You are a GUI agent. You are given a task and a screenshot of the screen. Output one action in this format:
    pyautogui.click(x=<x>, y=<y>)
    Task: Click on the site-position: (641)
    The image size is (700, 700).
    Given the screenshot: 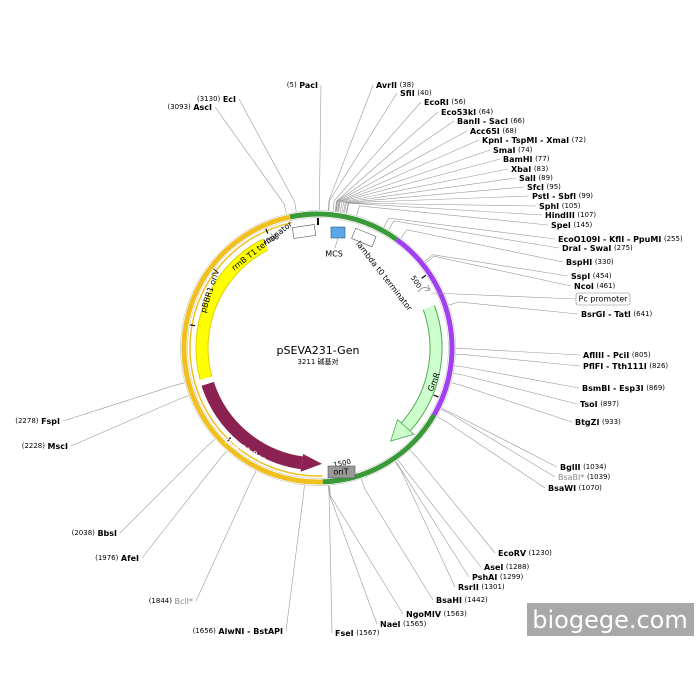 What is the action you would take?
    pyautogui.click(x=642, y=314)
    